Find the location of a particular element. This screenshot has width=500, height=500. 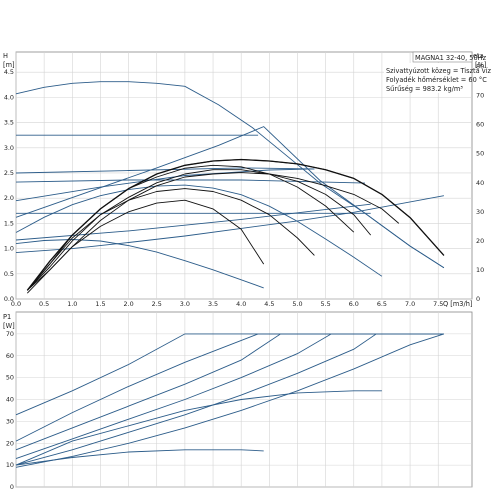

power-axis-unit: [W] is located at coordinates (9, 326).